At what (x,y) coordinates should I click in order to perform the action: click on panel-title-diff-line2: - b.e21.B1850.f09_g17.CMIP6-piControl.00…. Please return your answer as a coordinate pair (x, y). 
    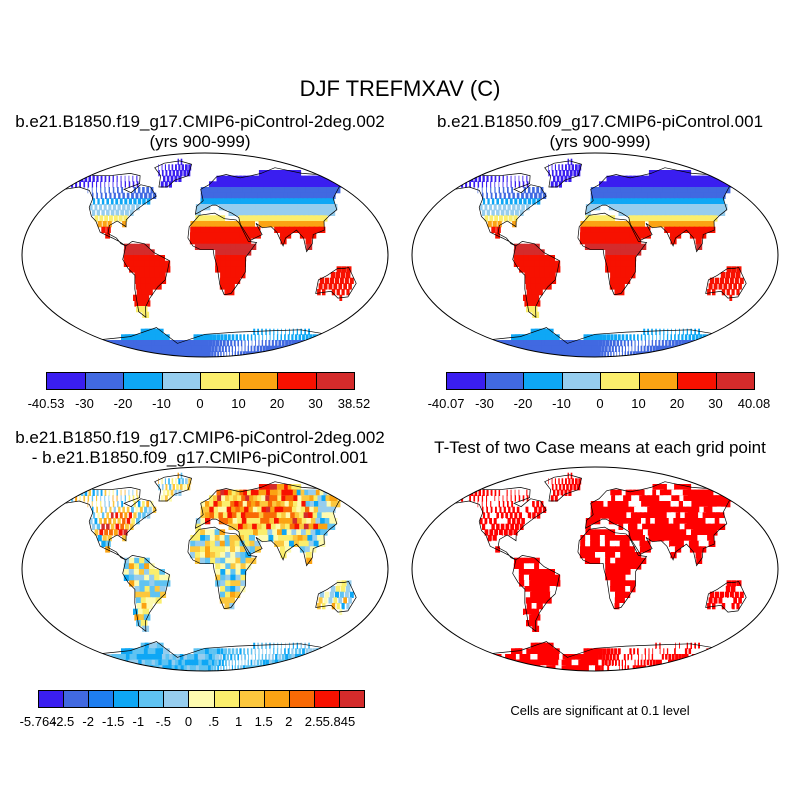
    Looking at the image, I should click on (200, 457).